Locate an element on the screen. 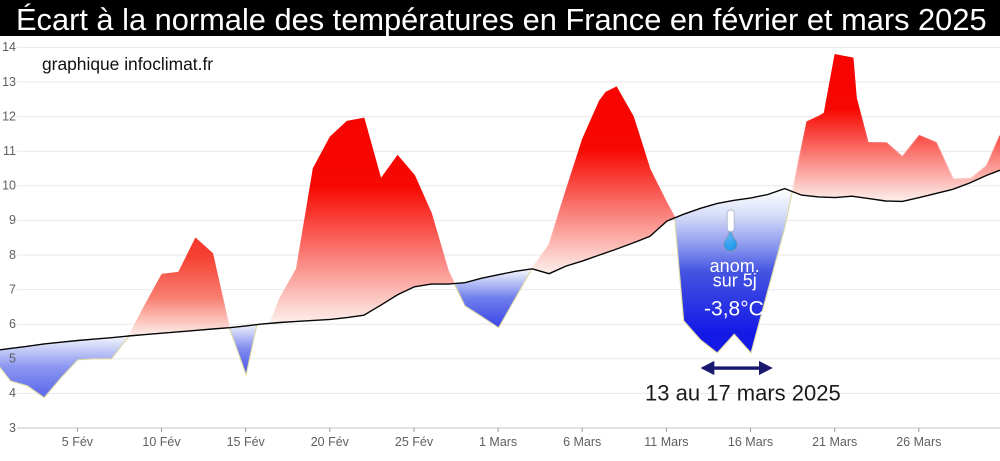 This screenshot has height=461, width=1000. svg-text: 14 is located at coordinates (9, 47).